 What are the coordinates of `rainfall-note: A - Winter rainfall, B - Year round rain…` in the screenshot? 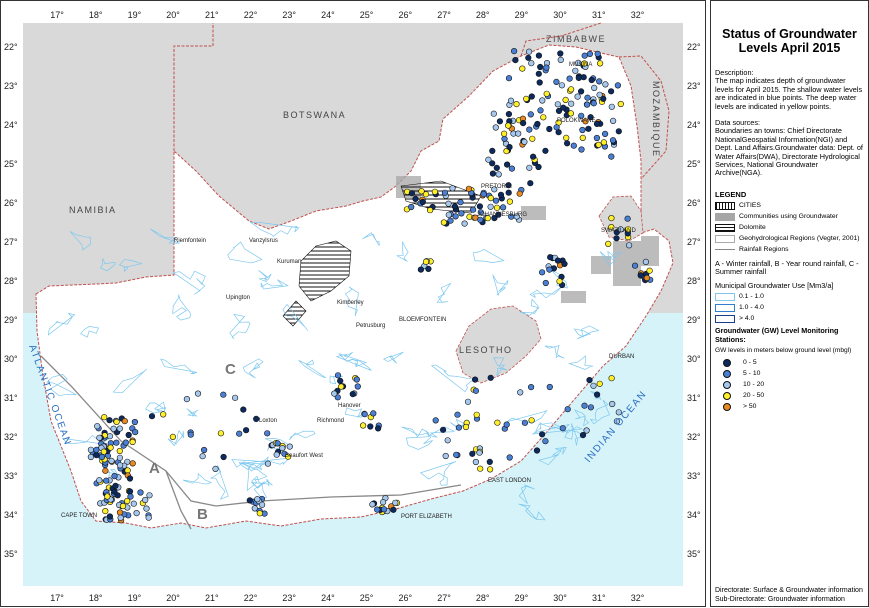 It's located at (787, 267).